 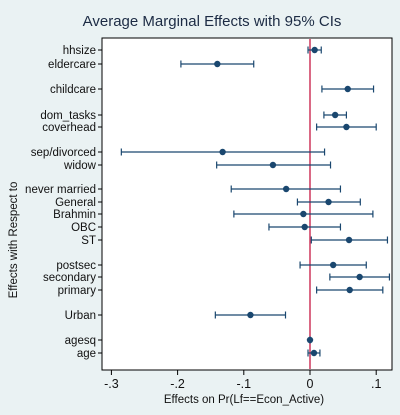 I want to click on estimate-never-married, so click(x=286, y=189).